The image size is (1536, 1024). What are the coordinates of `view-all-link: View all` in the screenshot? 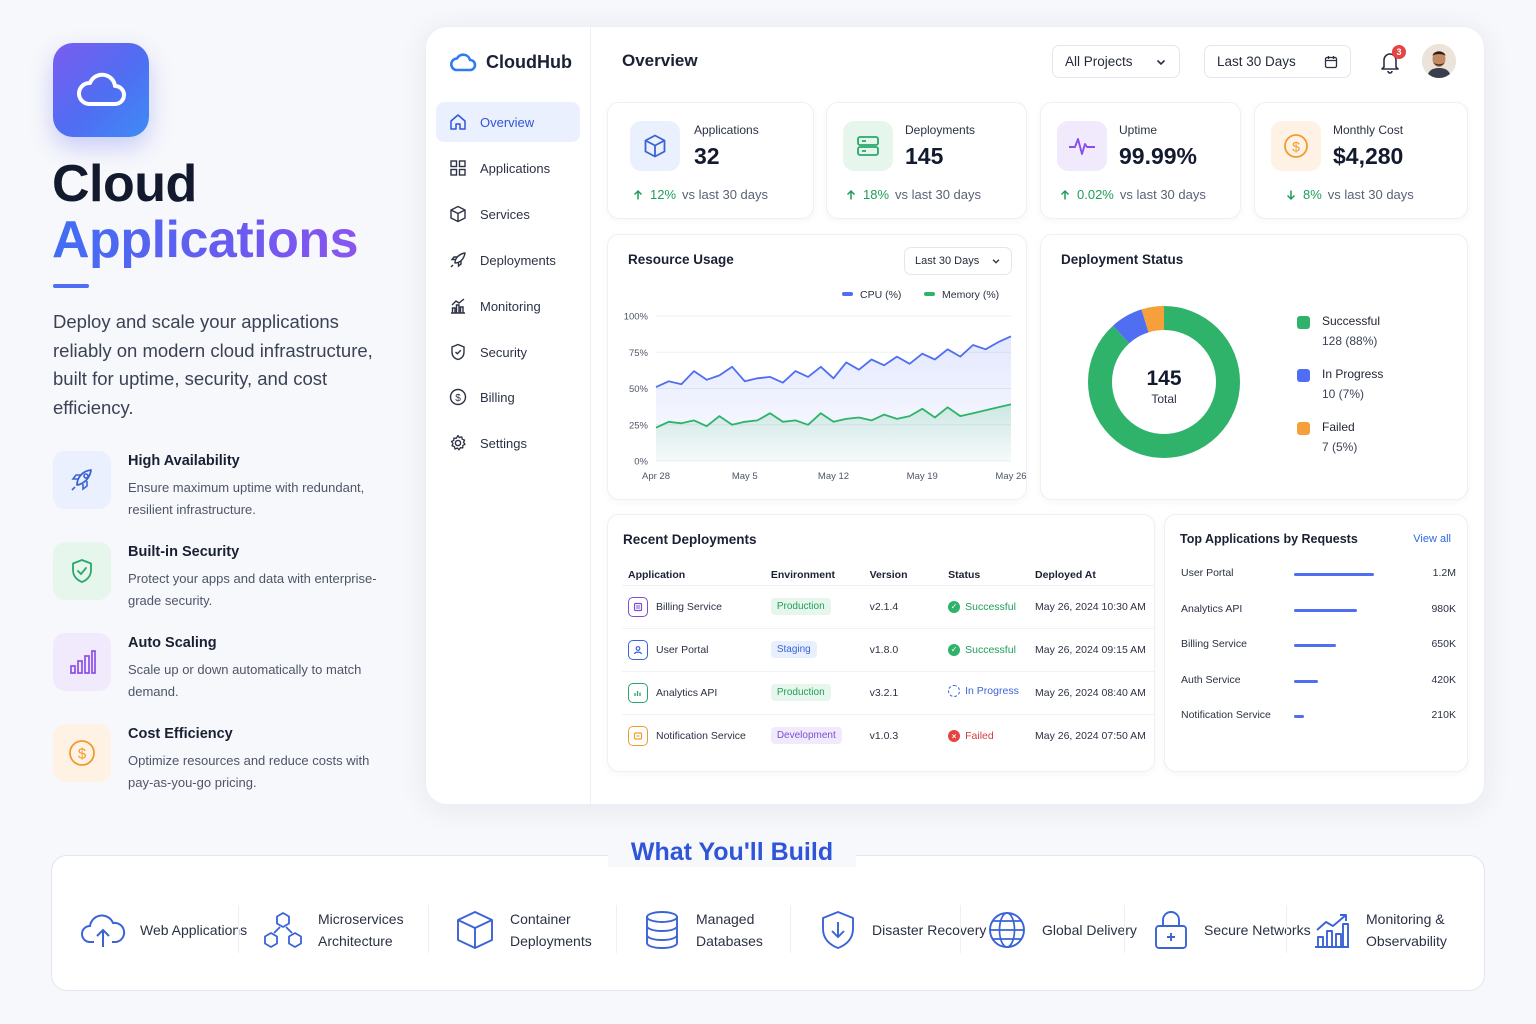 It's located at (1432, 539).